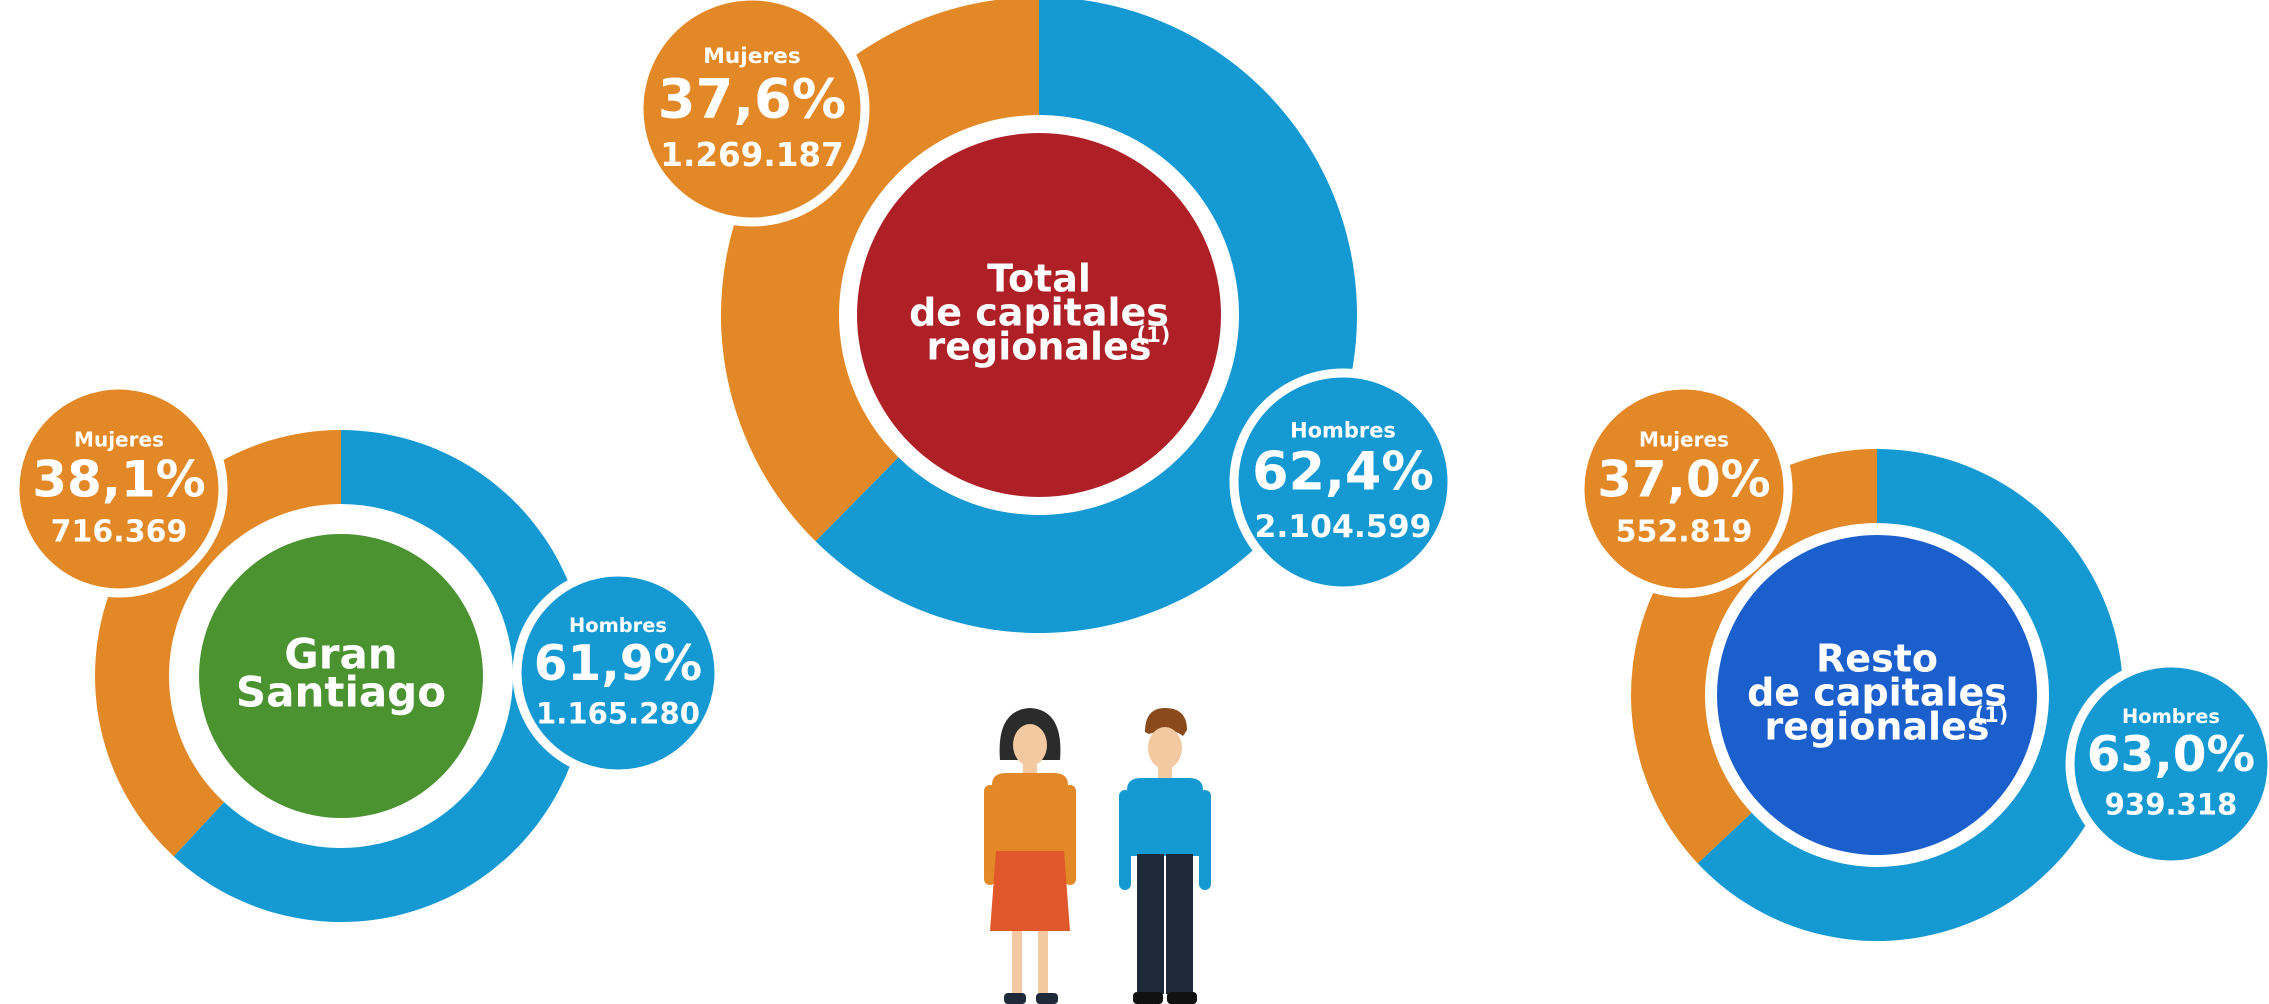 This screenshot has height=1004, width=2269. What do you see at coordinates (618, 664) in the screenshot?
I see `value-label: 61,9%` at bounding box center [618, 664].